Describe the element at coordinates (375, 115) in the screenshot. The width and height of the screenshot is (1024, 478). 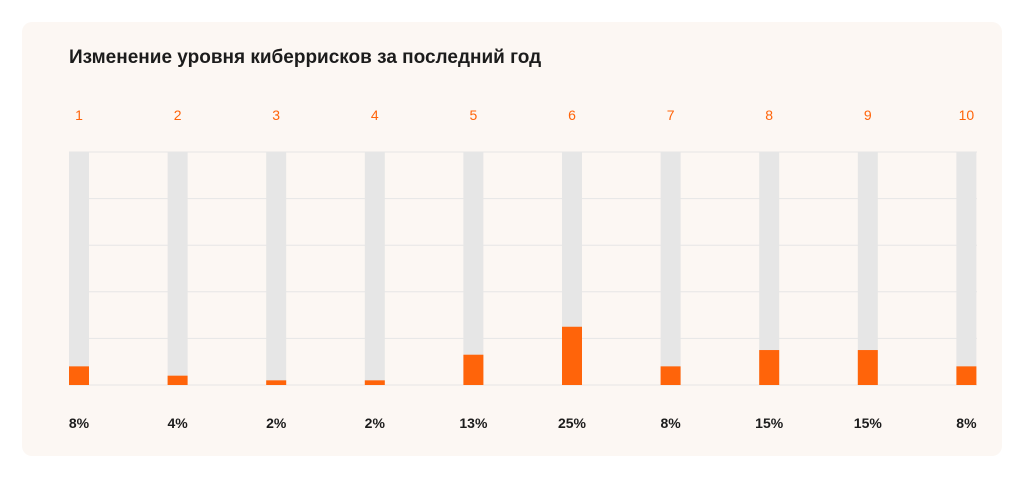
I see `category-label: 4` at that location.